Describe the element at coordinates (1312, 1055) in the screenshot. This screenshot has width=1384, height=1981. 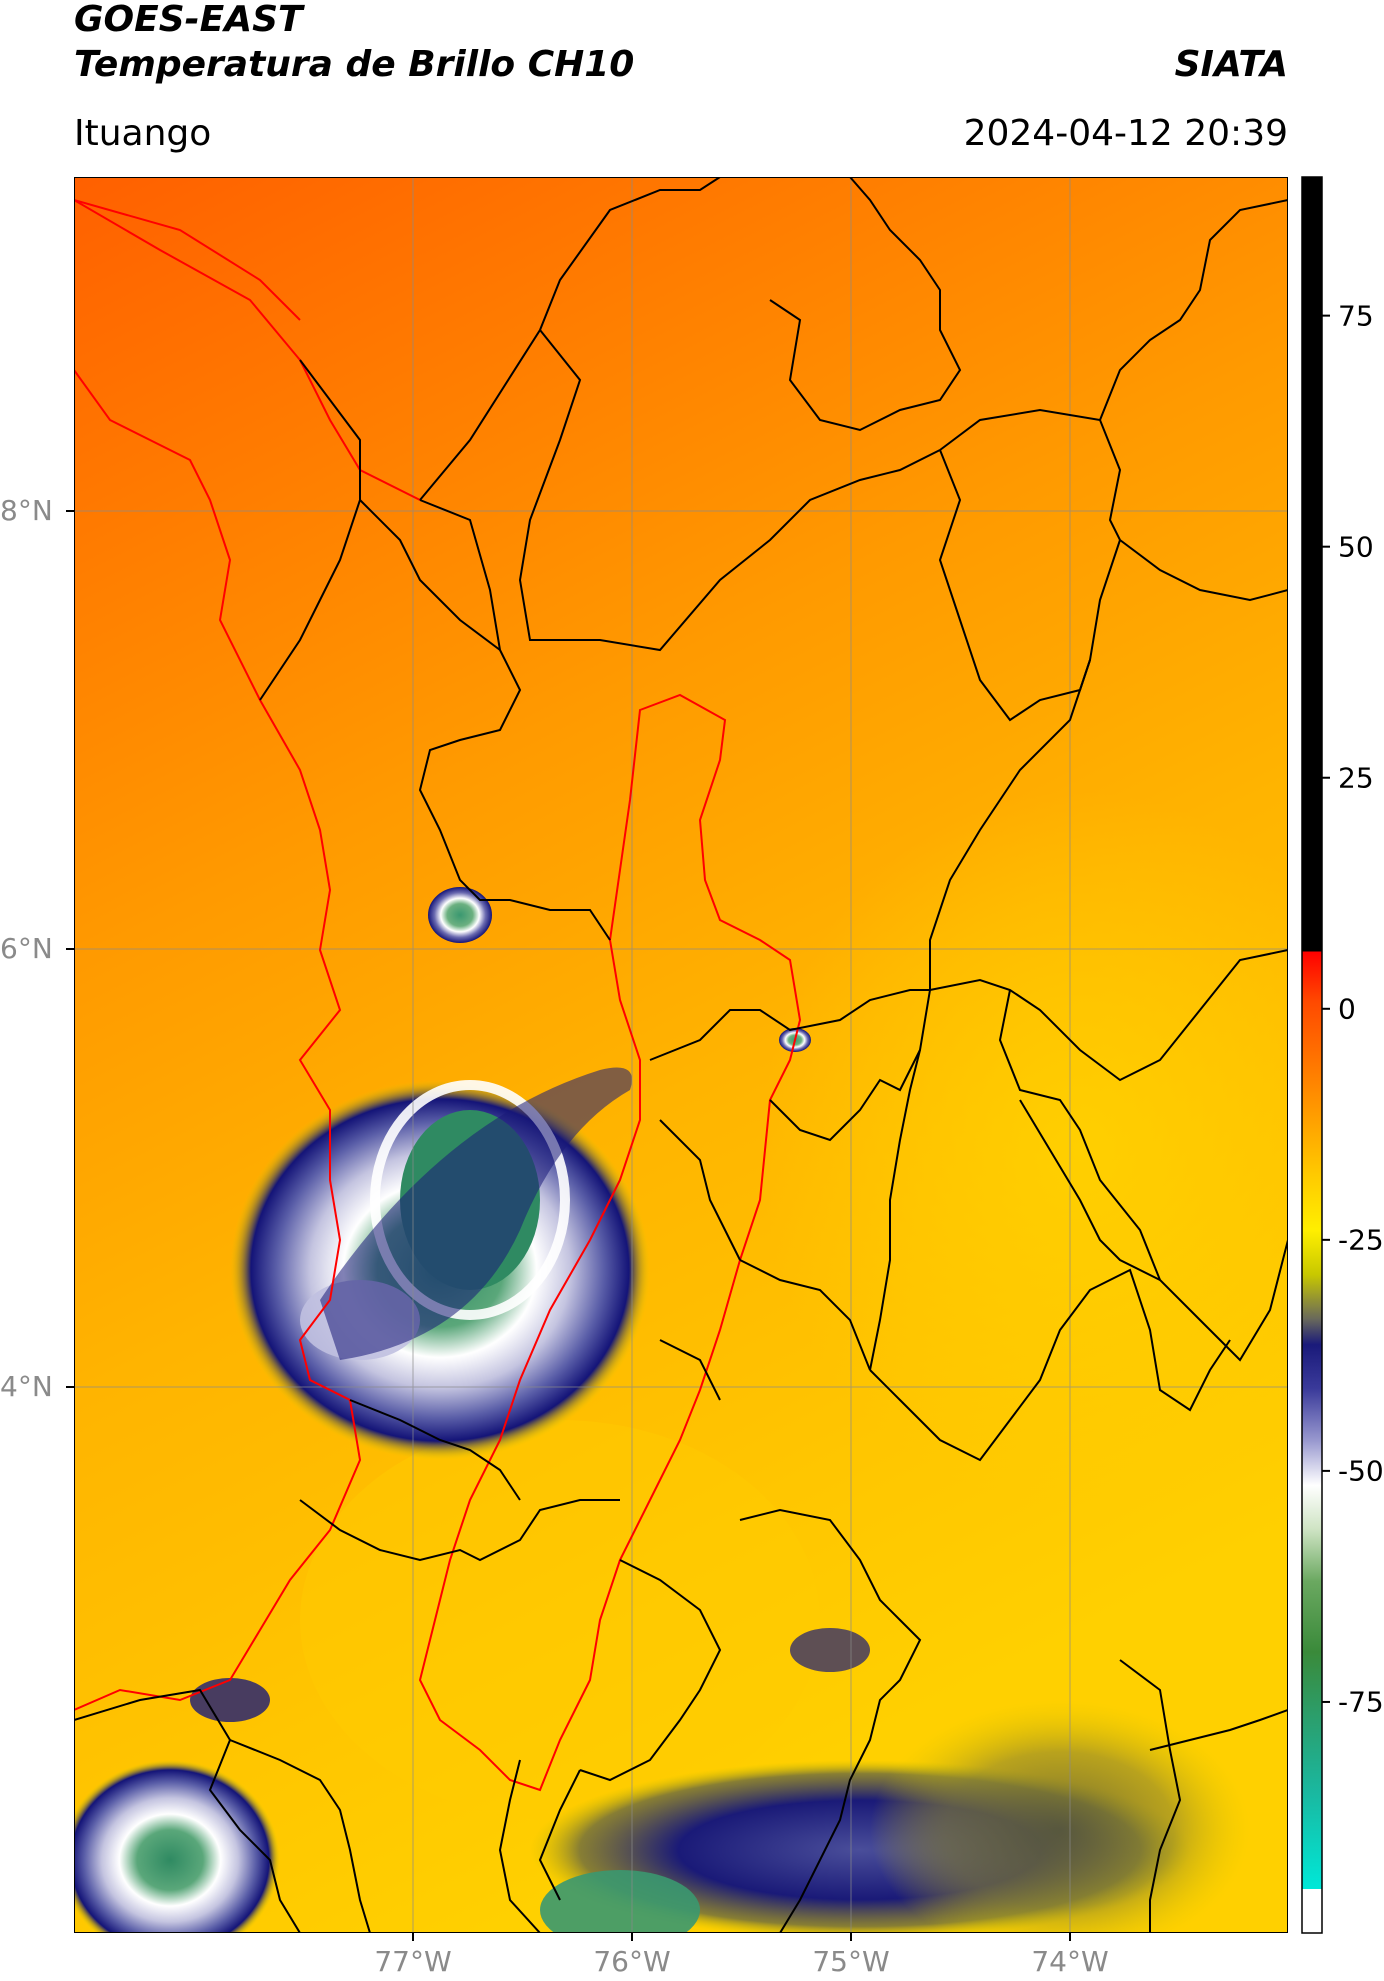
I see `colorbar` at that location.